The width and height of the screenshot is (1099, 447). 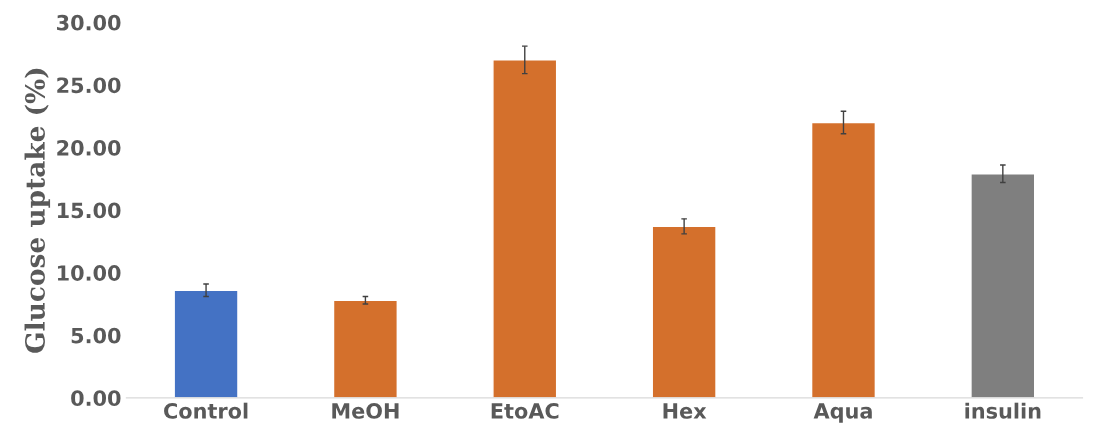 I want to click on x-tick-label: MeOH, so click(x=365, y=411).